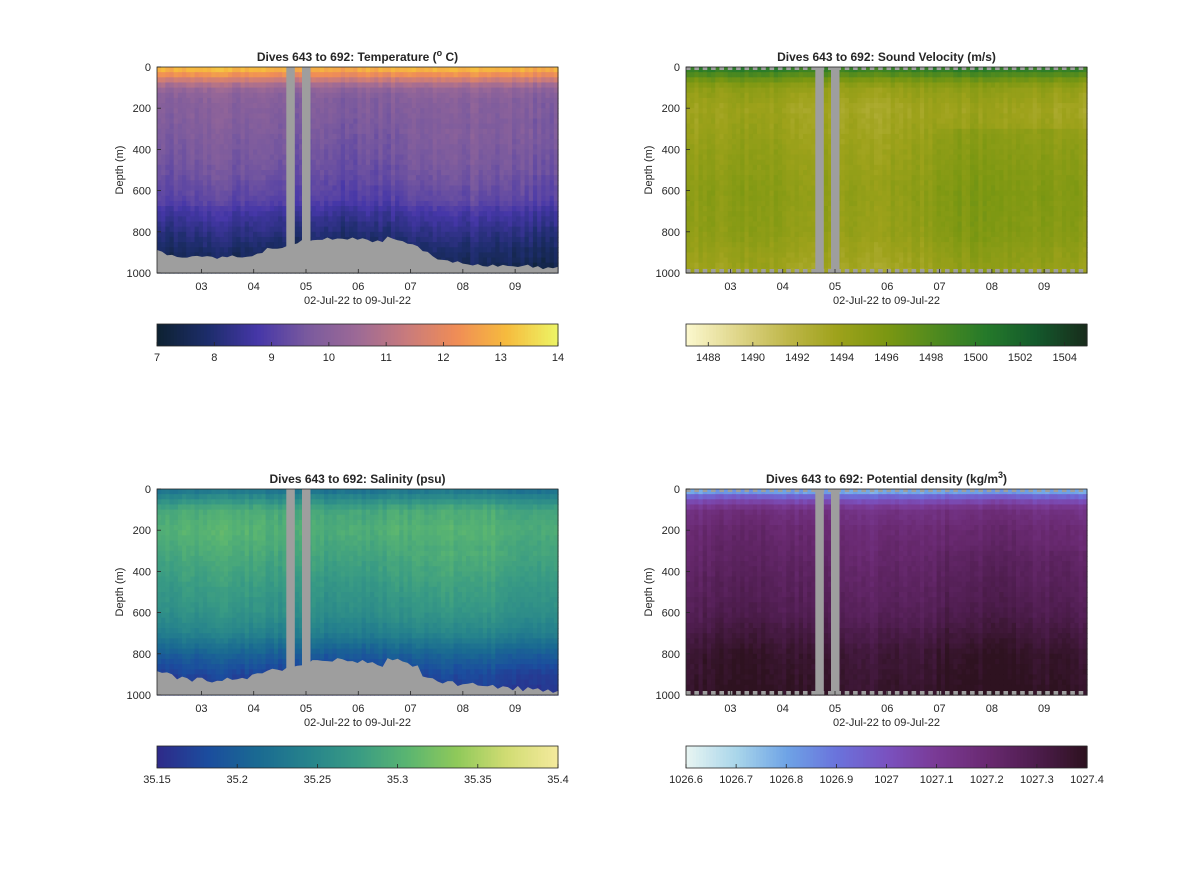  What do you see at coordinates (142, 150) in the screenshot?
I see `y-tick-label: 400` at bounding box center [142, 150].